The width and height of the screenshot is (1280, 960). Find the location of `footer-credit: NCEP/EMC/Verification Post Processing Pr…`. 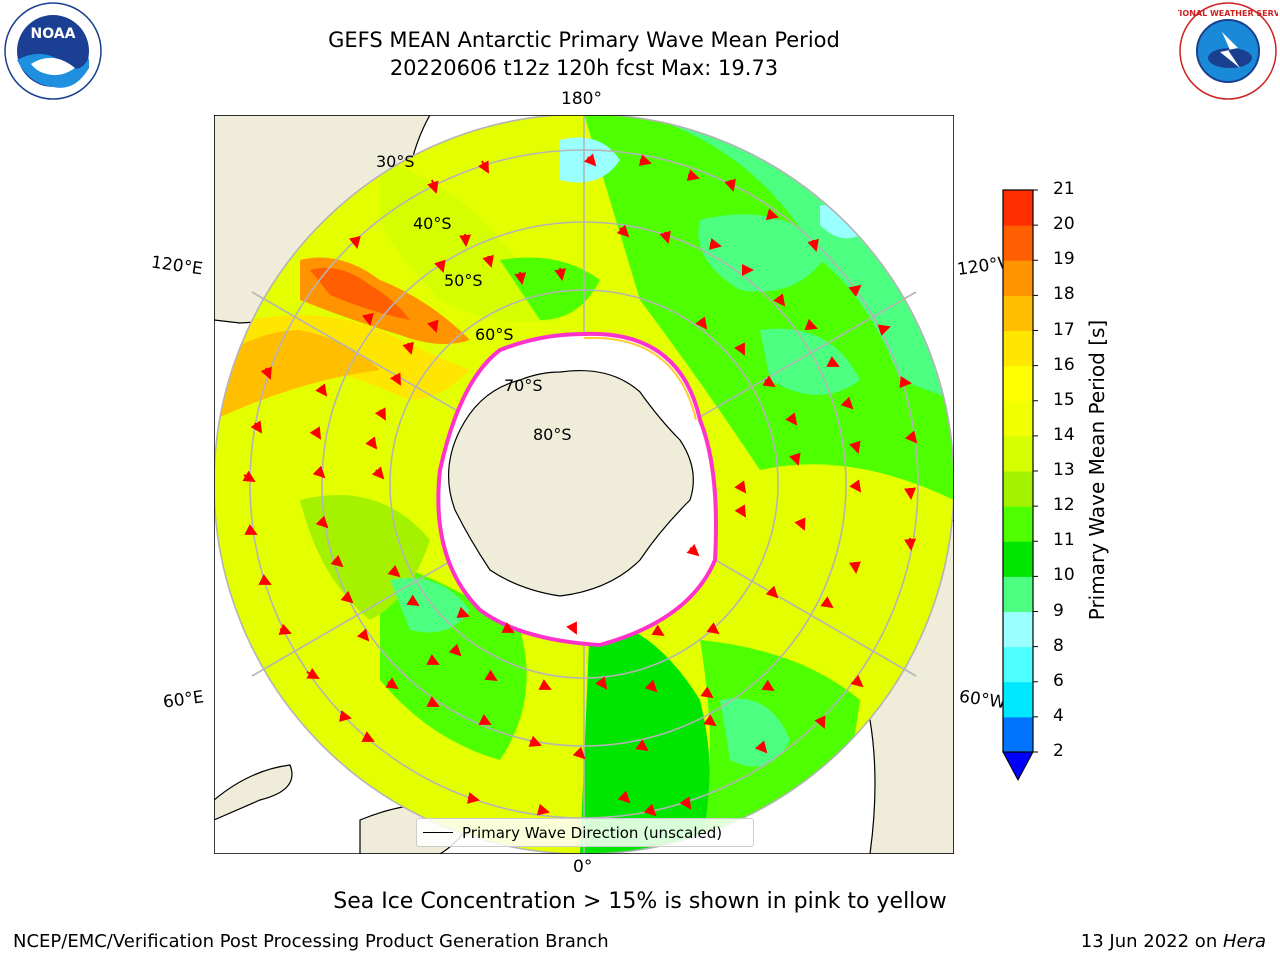

footer-credit: NCEP/EMC/Verification Post Processing Pr… is located at coordinates (311, 941).